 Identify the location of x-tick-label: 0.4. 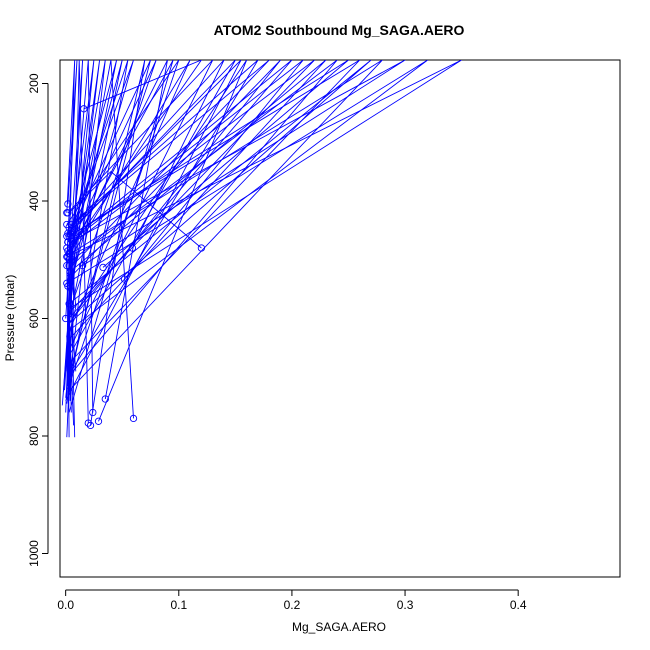
(518, 605).